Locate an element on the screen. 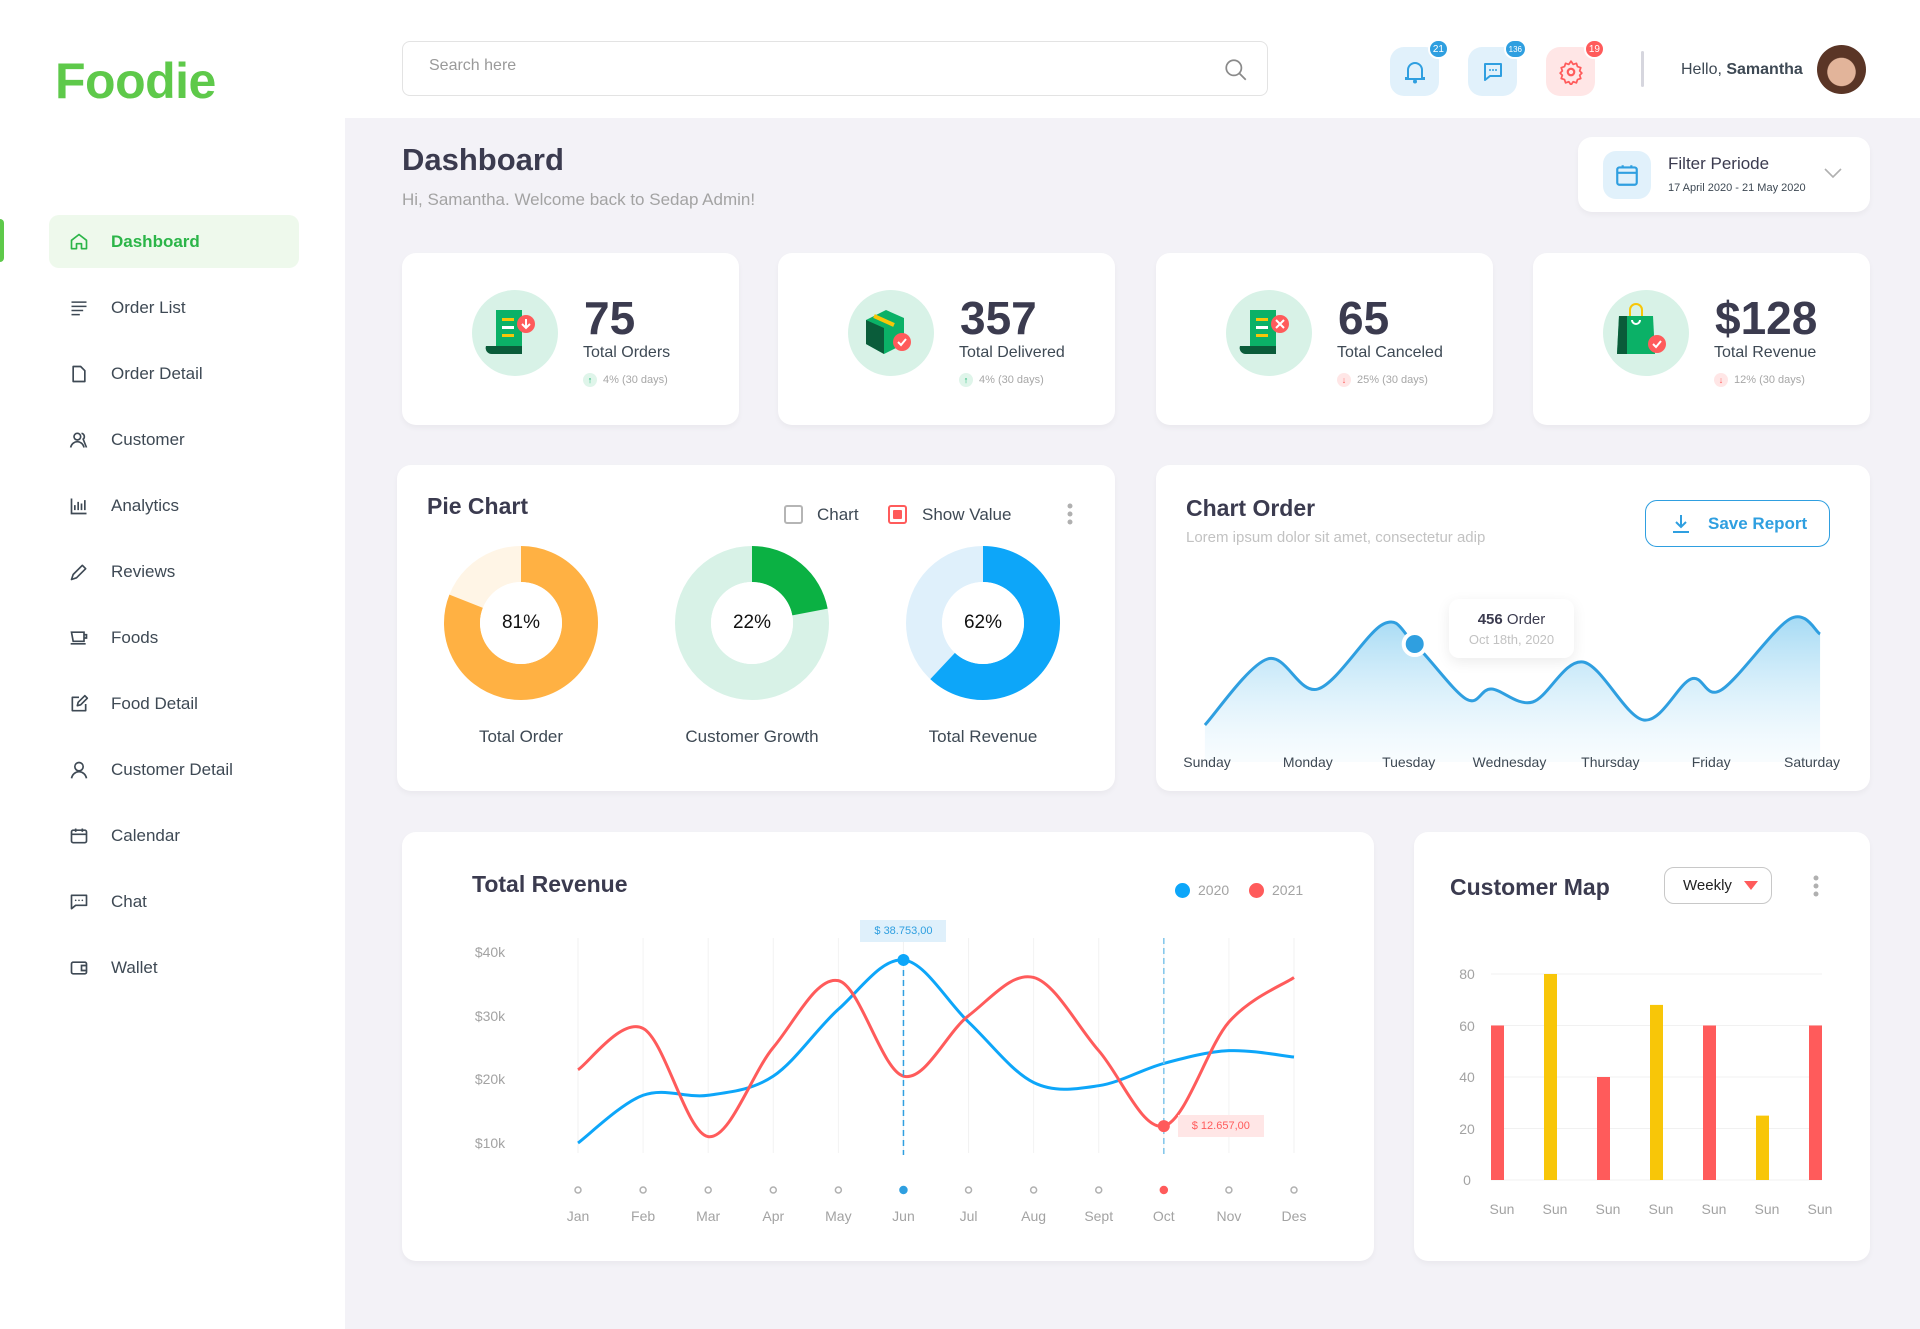 The width and height of the screenshot is (1920, 1329). stat-value: 65 is located at coordinates (1364, 318).